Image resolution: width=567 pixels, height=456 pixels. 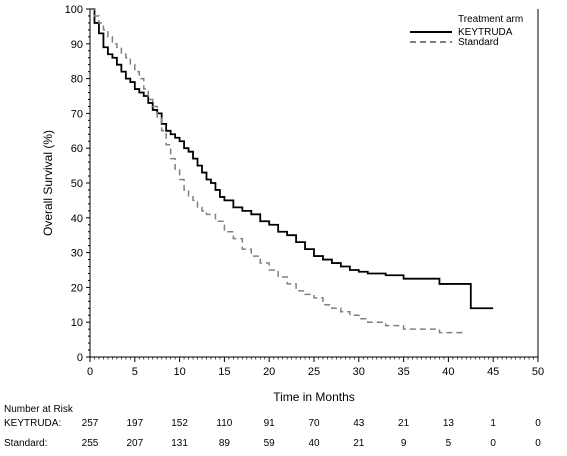 I want to click on x-tick-label: 50, so click(x=538, y=372).